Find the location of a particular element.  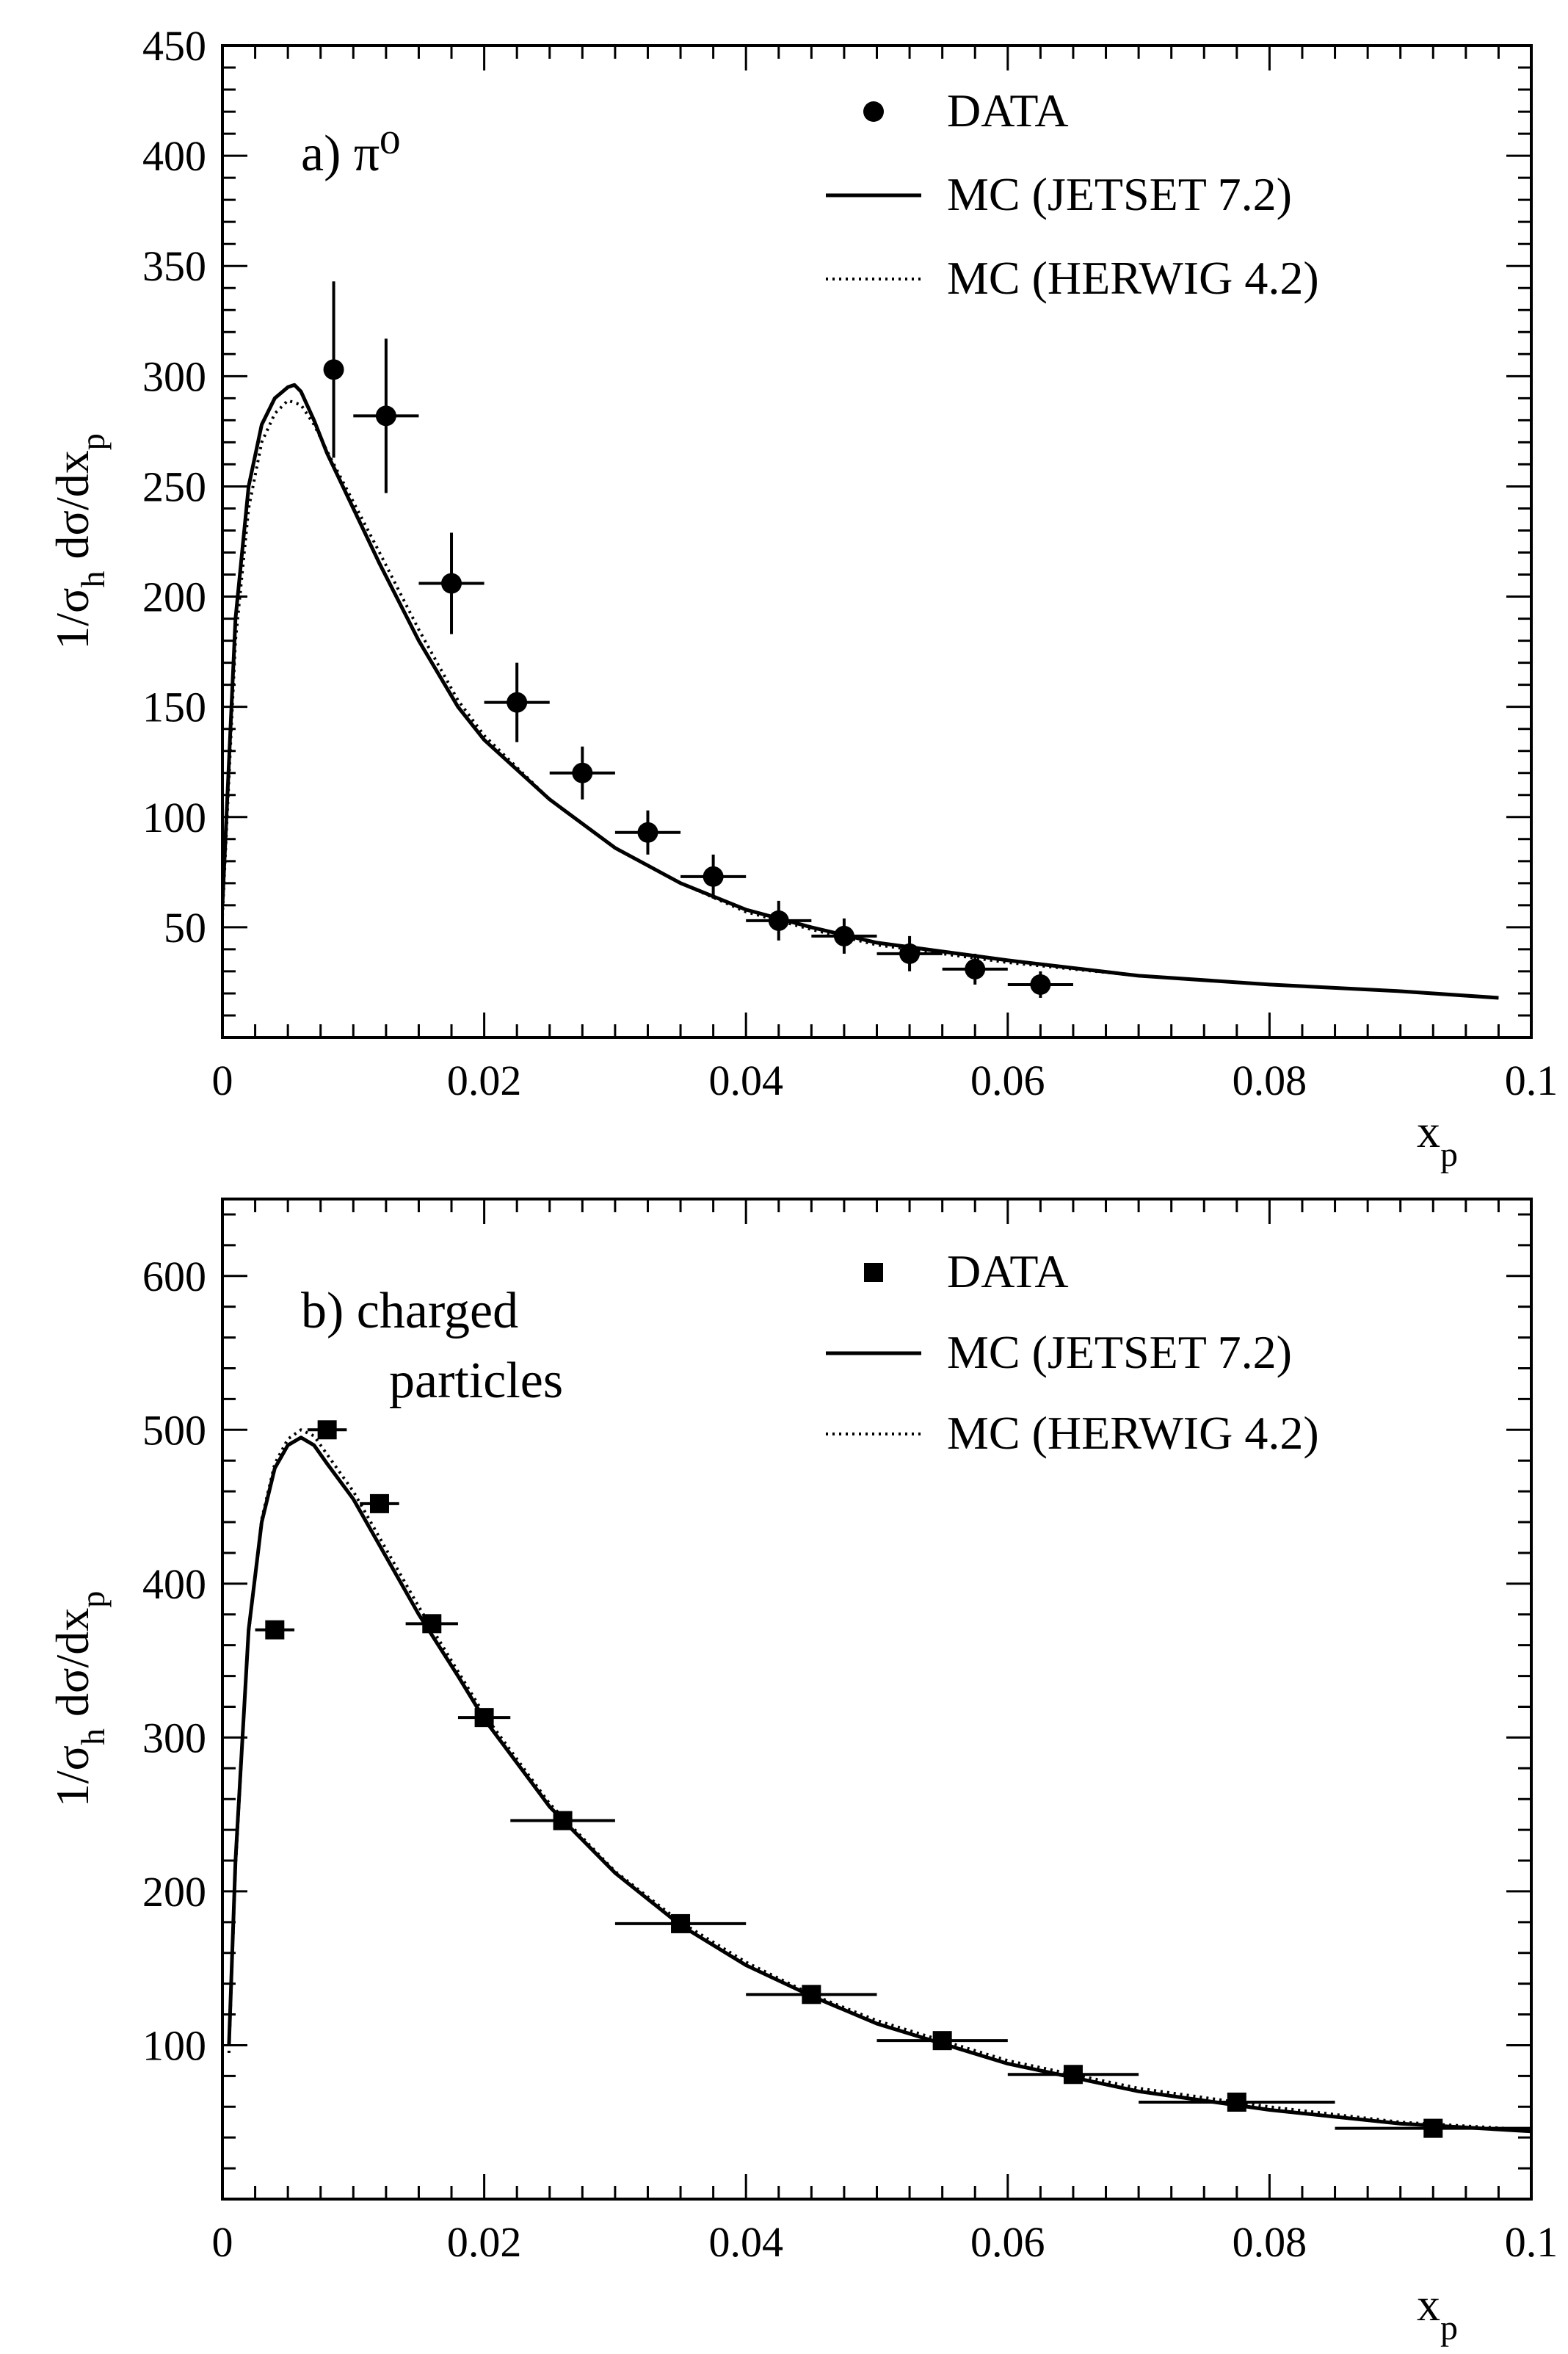

panel-label-text: a) π⁰ is located at coordinates (350, 154).